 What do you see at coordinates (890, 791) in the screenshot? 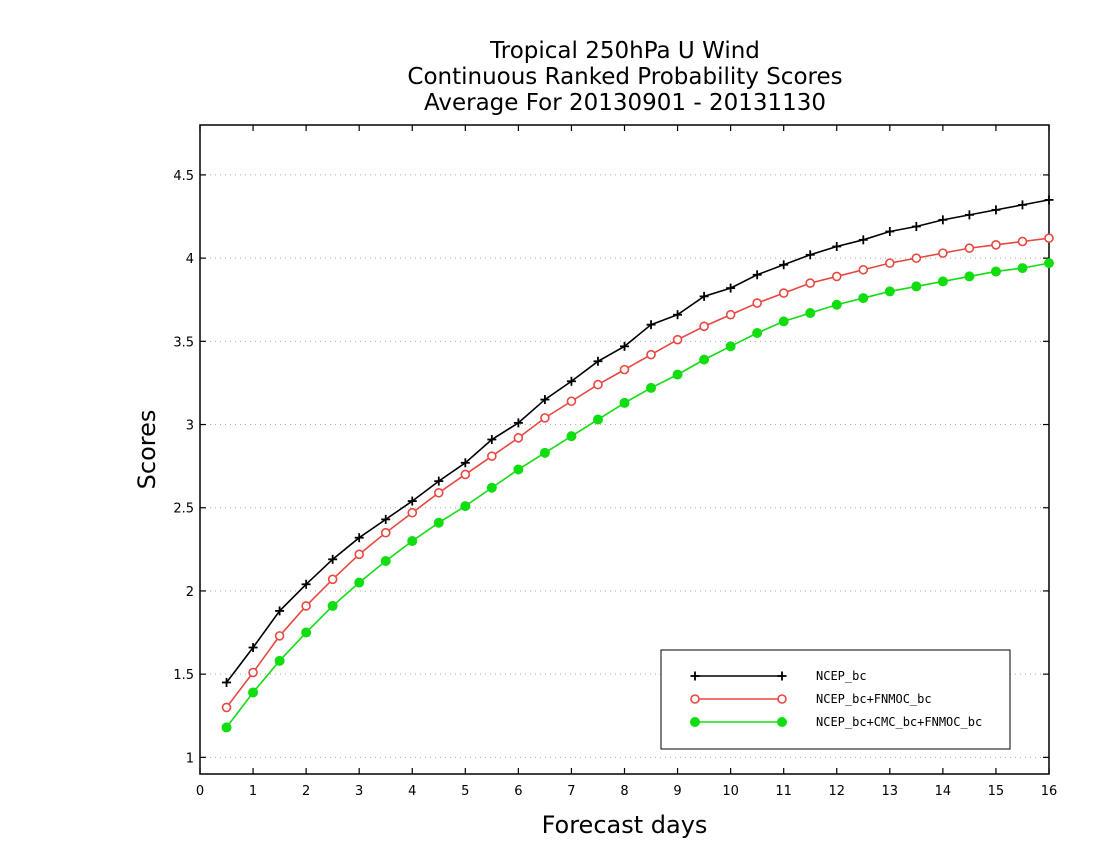
I see `x-tick-label: 13` at bounding box center [890, 791].